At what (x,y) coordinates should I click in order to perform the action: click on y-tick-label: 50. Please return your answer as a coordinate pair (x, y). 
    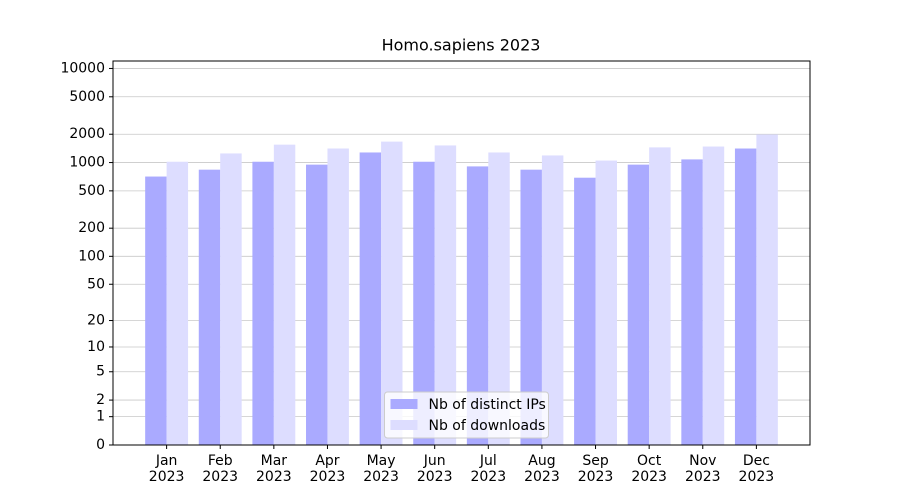
    Looking at the image, I should click on (96, 284).